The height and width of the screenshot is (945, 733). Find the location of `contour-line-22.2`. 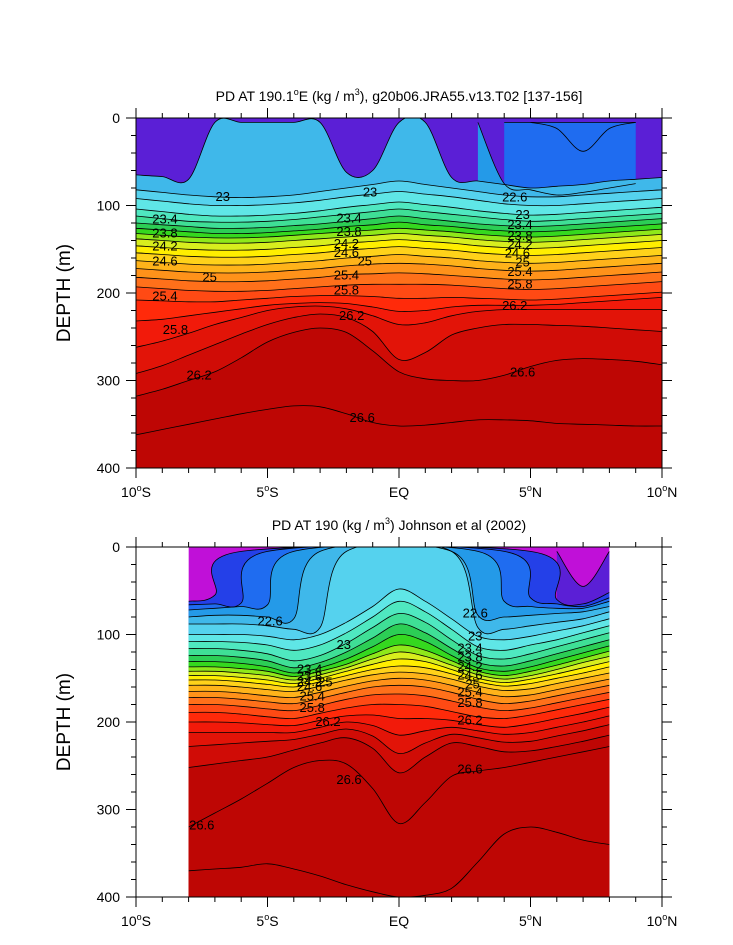

contour-line-22.2 is located at coordinates (583, 137).